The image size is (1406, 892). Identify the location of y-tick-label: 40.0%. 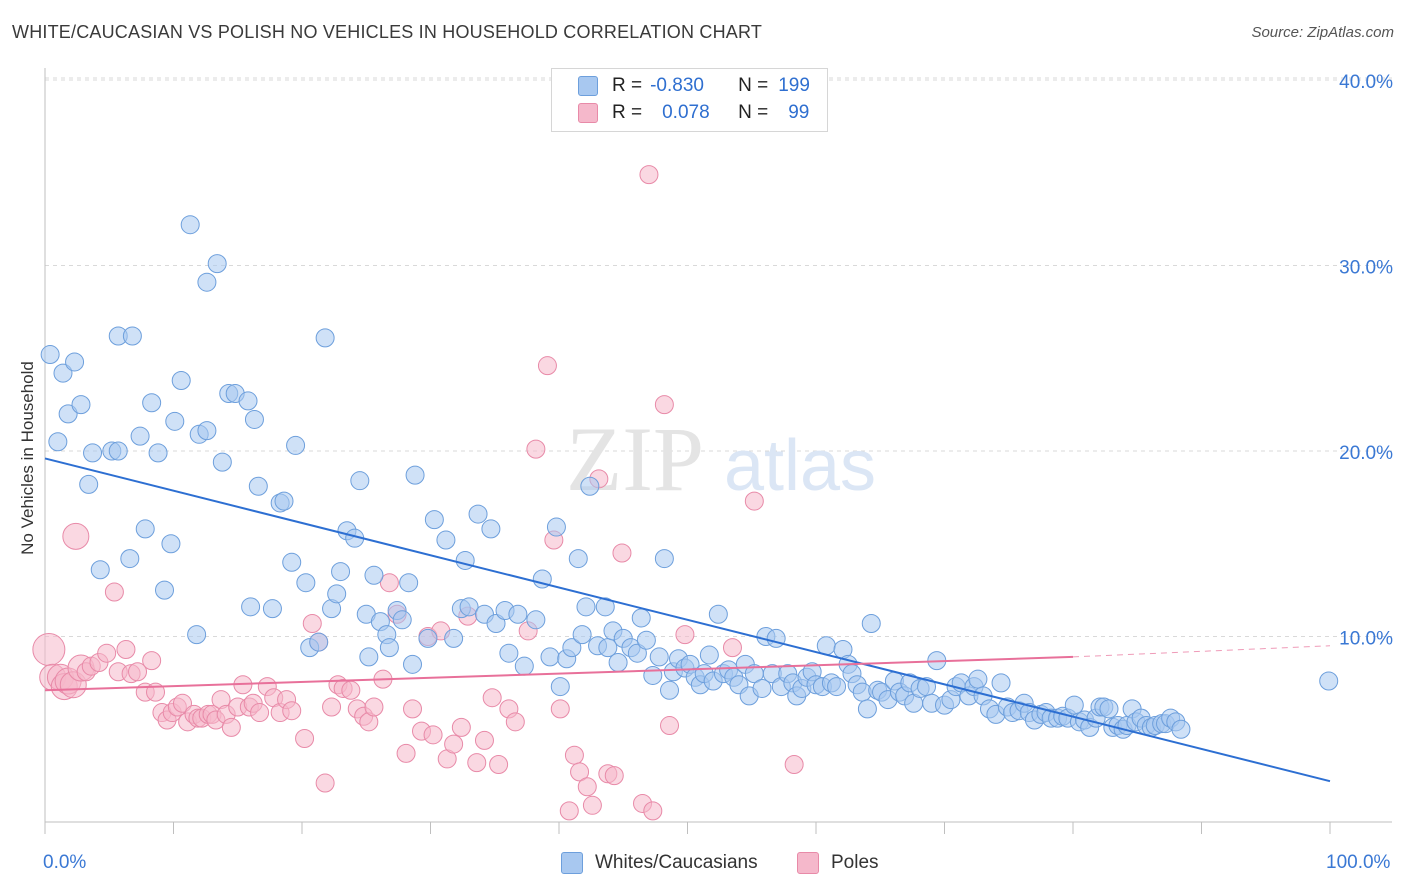
(1366, 82).